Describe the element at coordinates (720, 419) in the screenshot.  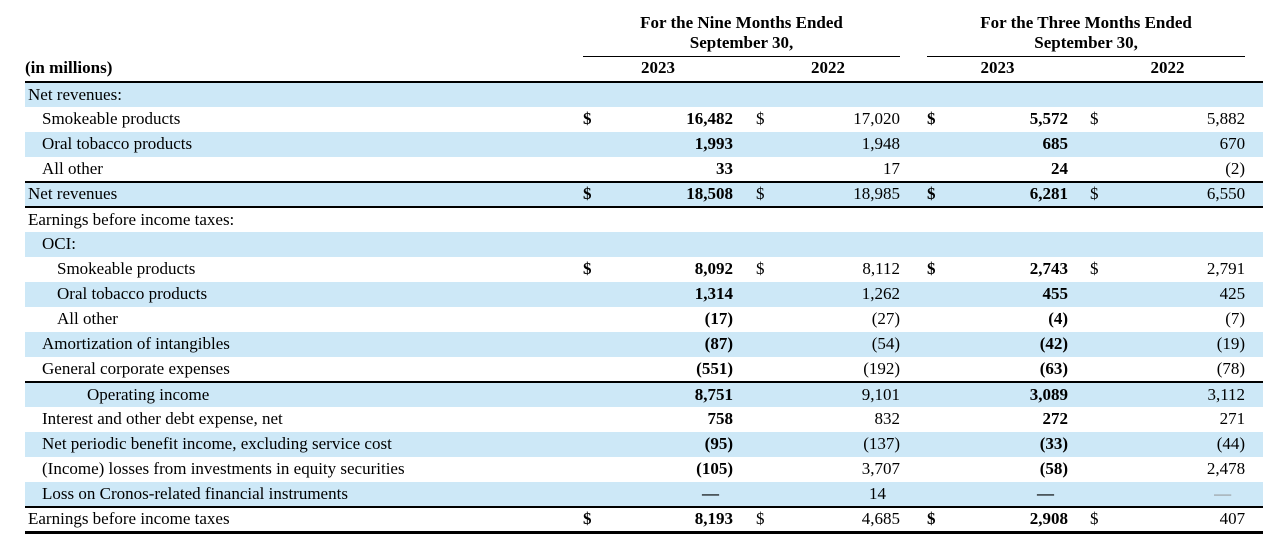
I see `value-cell: 758` at that location.